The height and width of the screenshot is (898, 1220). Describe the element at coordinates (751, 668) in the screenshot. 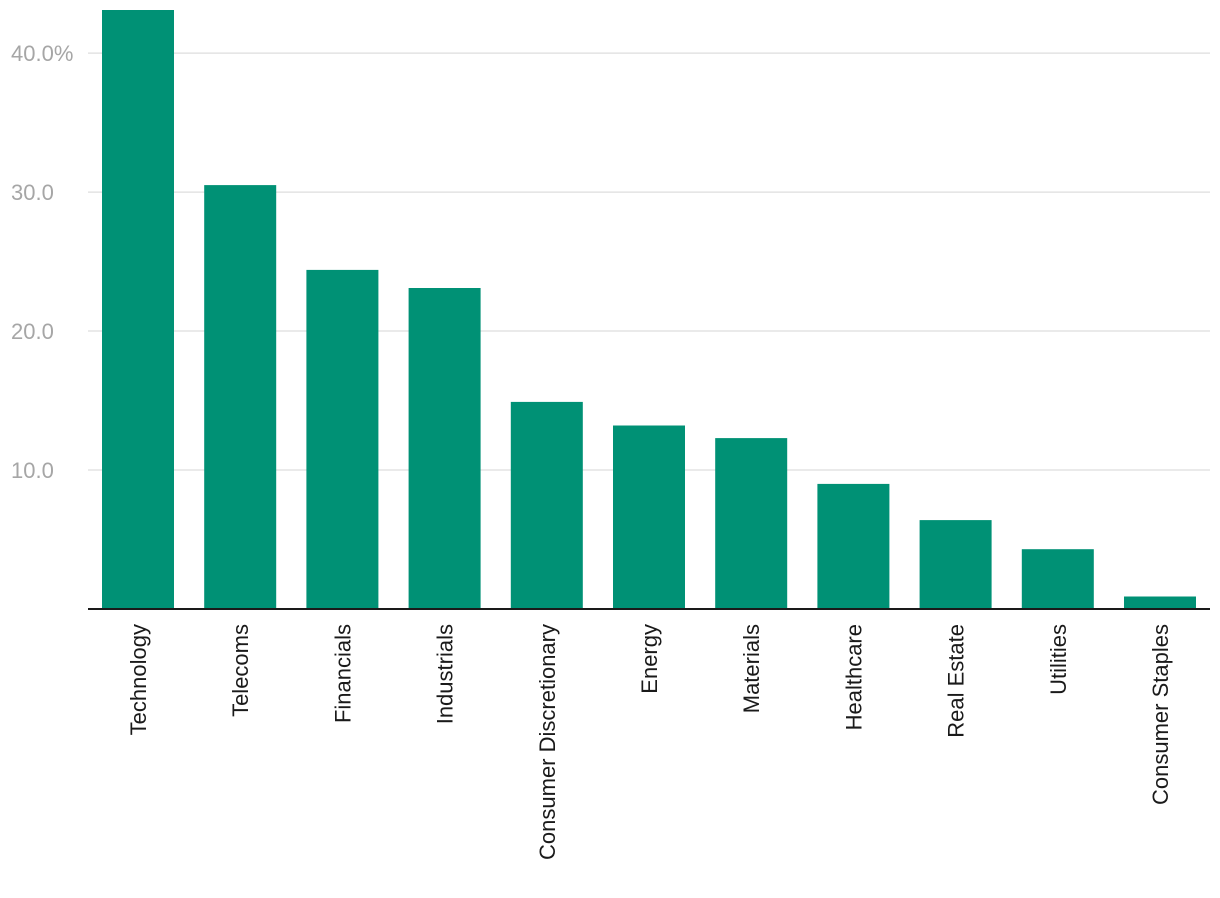

I see `x-tick-label: Materials` at that location.